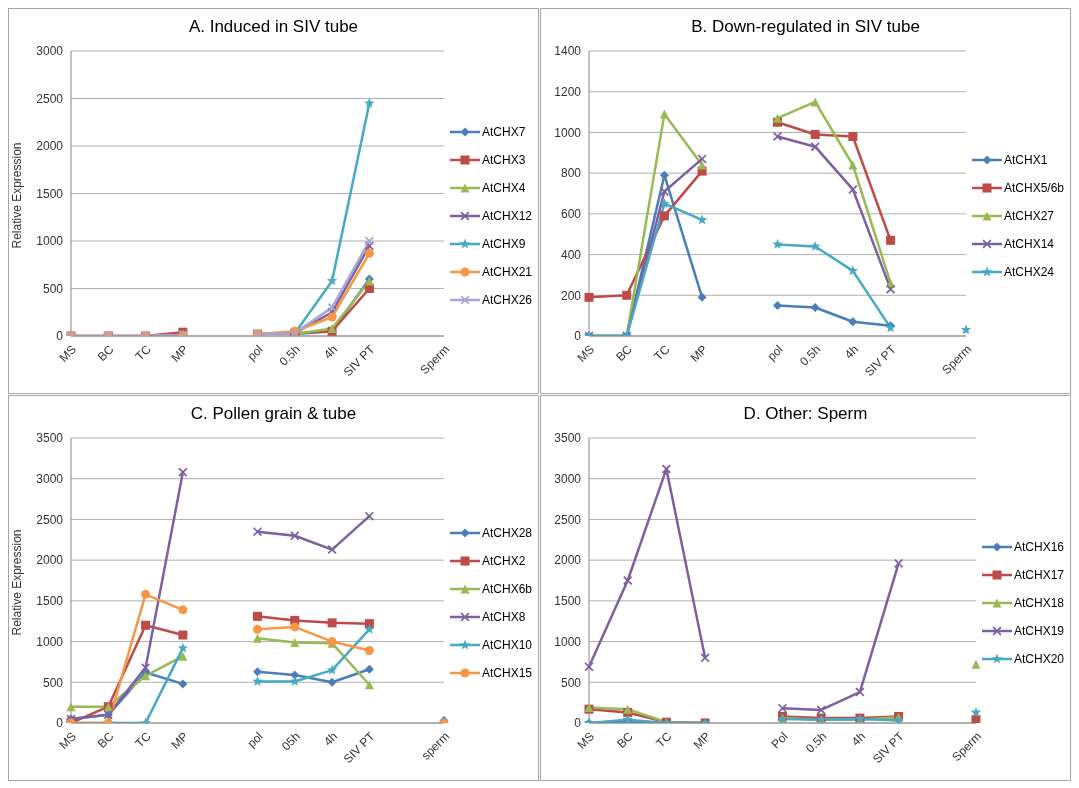 This screenshot has height=788, width=1079. Describe the element at coordinates (273, 27) in the screenshot. I see `chart-title: A. Induced in SIV tube` at that location.